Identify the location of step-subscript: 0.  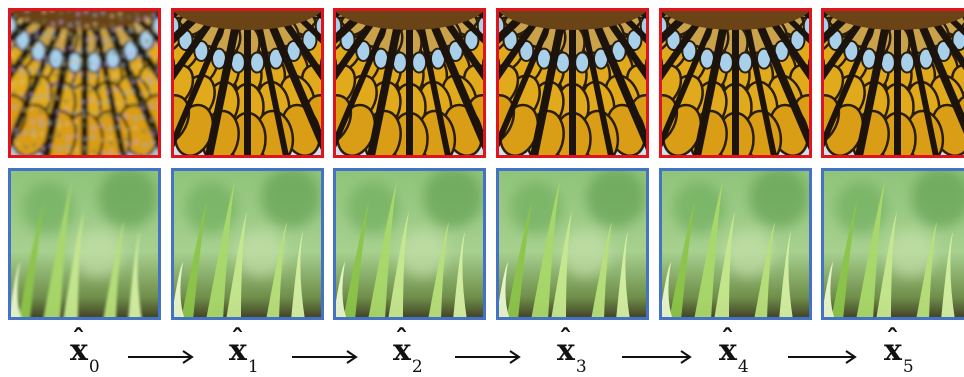
(94, 367).